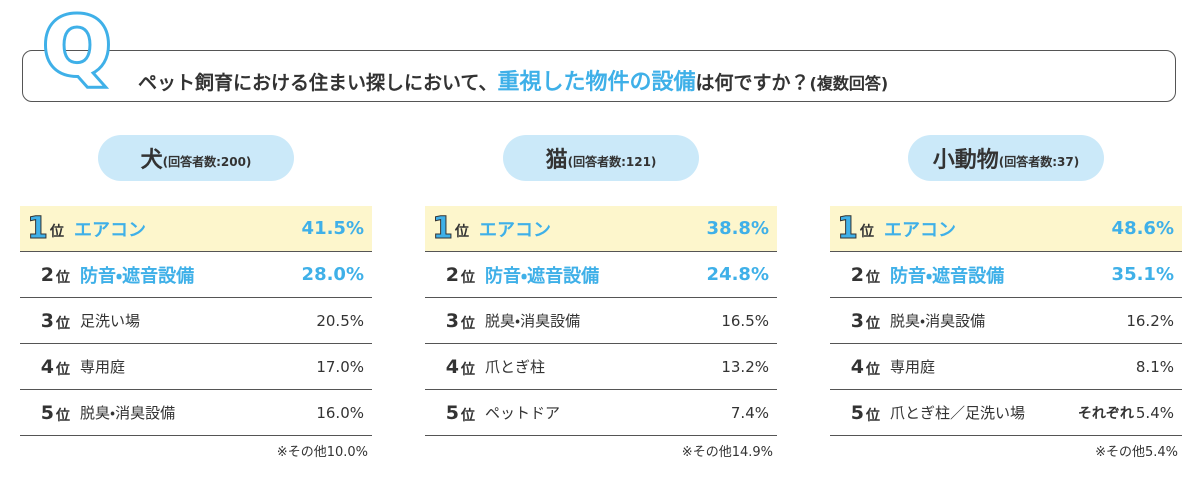 This screenshot has height=489, width=1198. Describe the element at coordinates (1006, 275) in the screenshot. I see `ranking-row: 2 位防音・遮音設備 35.1%` at that location.